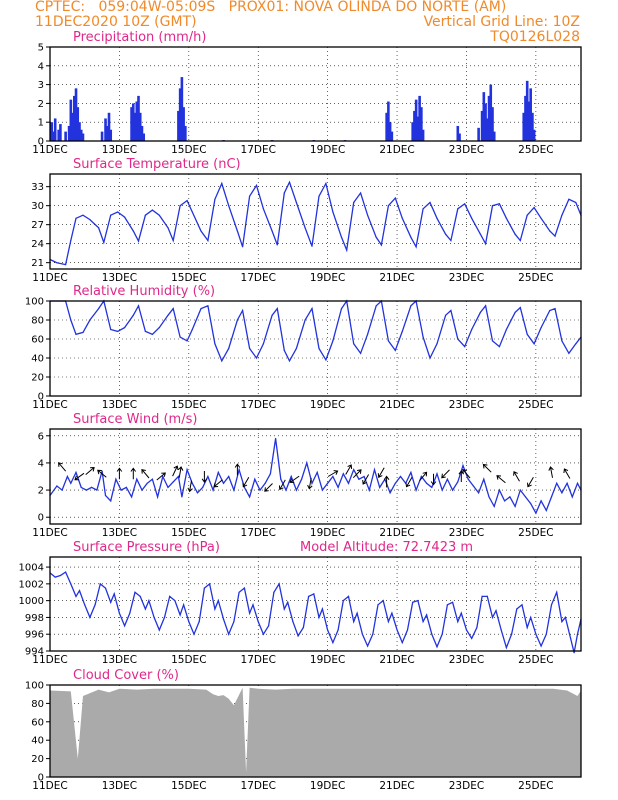 The width and height of the screenshot is (618, 800). What do you see at coordinates (188, 150) in the screenshot?
I see `x-tick-label: 15DEC` at bounding box center [188, 150].